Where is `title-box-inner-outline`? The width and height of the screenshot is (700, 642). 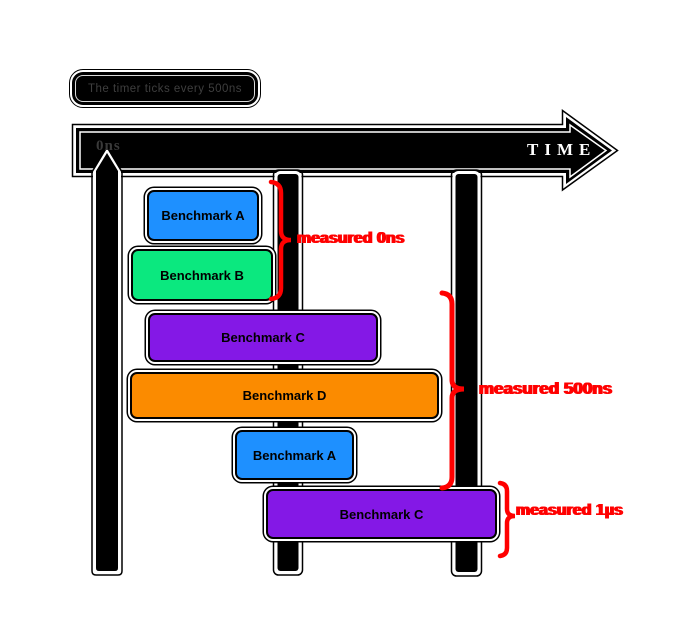 title-box-inner-outline is located at coordinates (165, 88).